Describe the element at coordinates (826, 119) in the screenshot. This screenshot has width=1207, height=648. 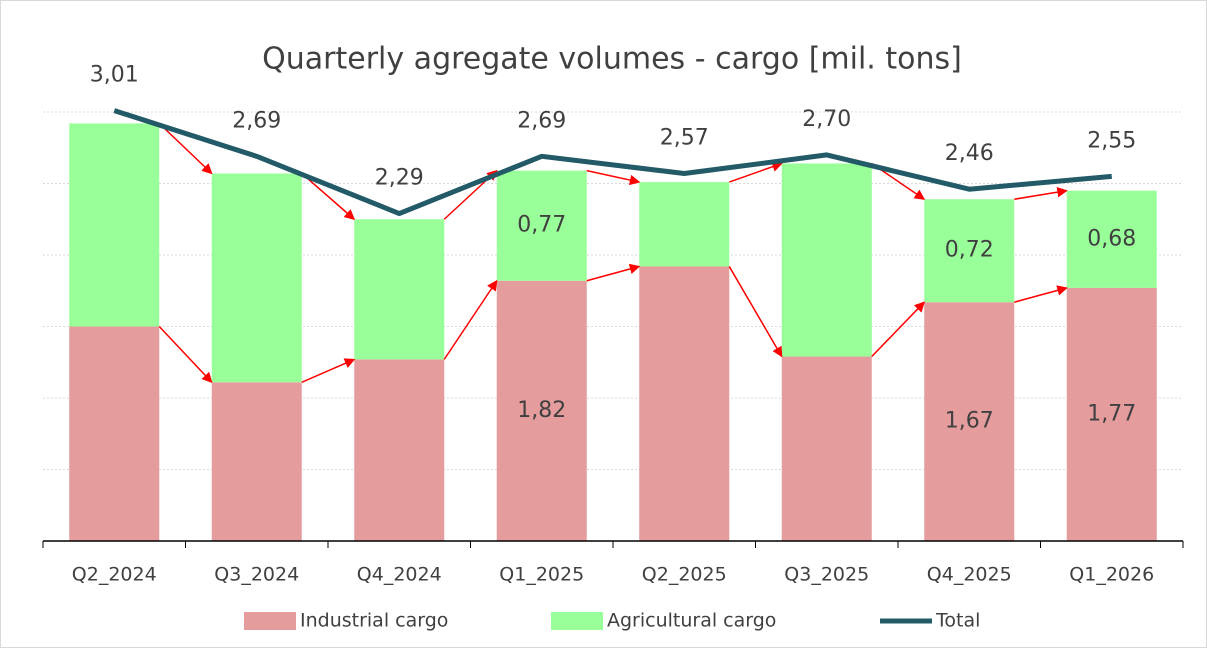
I see `data-label: 2,70` at that location.